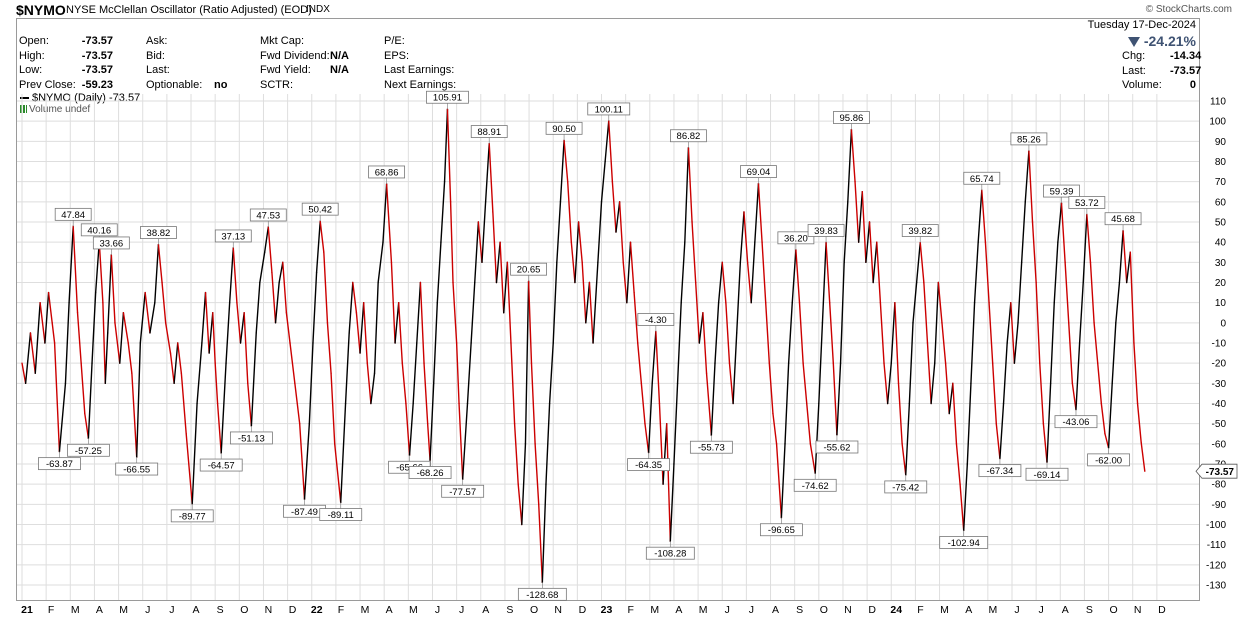 This screenshot has width=1240, height=619. I want to click on annotation-label: 45.68, so click(1123, 219).